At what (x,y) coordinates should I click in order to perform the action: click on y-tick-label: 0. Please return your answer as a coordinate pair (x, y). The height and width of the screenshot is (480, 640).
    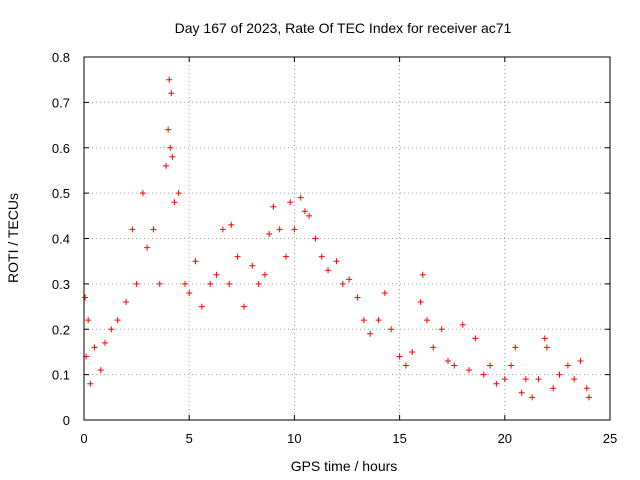
    Looking at the image, I should click on (66, 420).